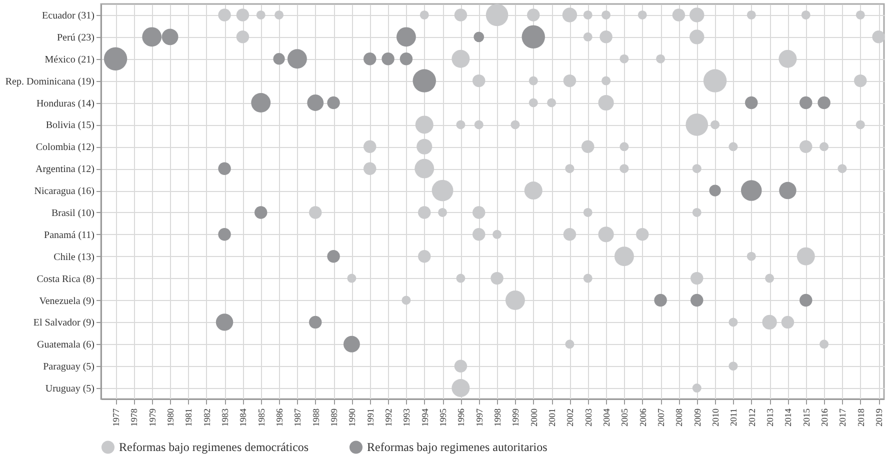 The image size is (889, 460). What do you see at coordinates (49, 82) in the screenshot?
I see `y-tick-label: Rep. Dominicana (19)` at bounding box center [49, 82].